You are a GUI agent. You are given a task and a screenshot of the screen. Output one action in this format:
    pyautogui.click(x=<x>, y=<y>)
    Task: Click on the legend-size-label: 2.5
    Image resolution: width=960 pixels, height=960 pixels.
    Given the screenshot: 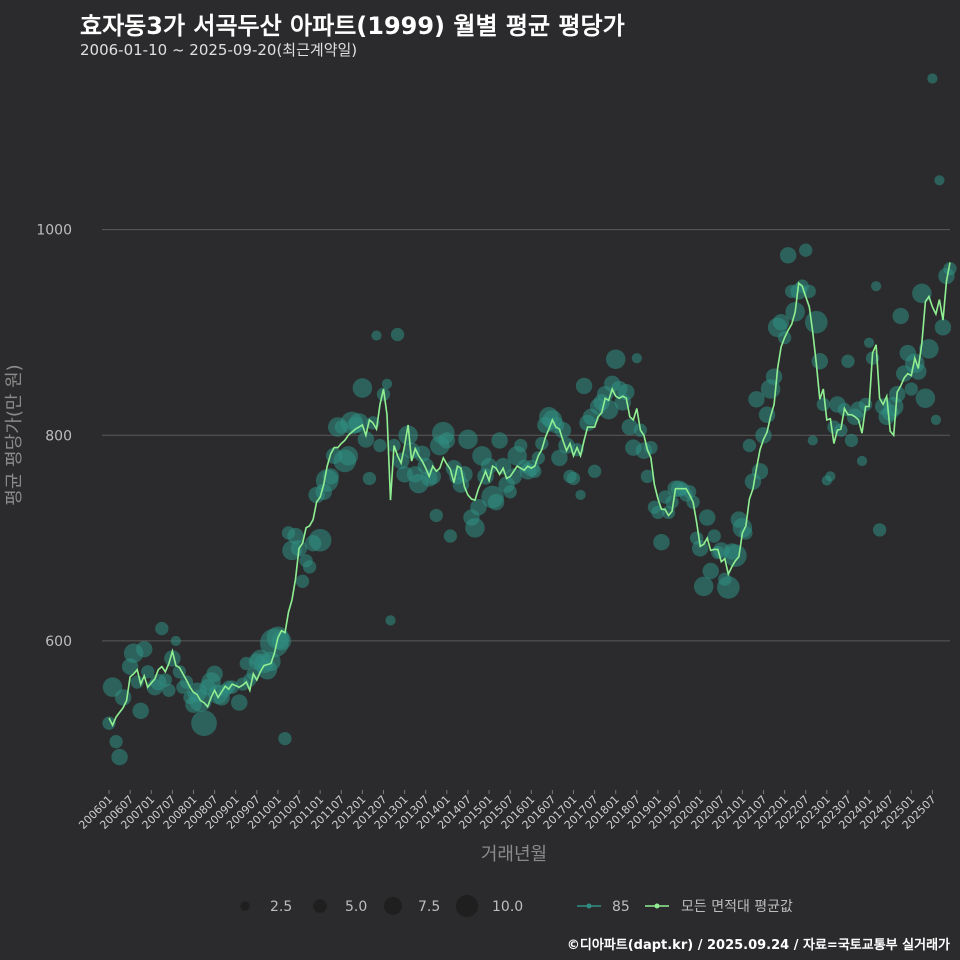 What is the action you would take?
    pyautogui.click(x=281, y=907)
    